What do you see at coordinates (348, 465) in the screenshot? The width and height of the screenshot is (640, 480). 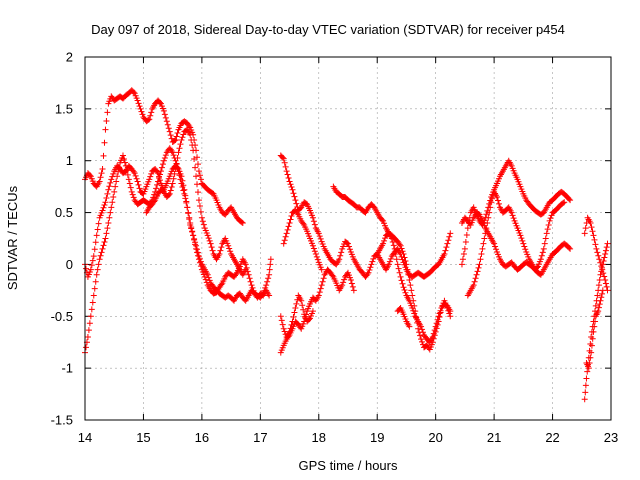 I see `x-axis-label: GPS time / hours` at bounding box center [348, 465].